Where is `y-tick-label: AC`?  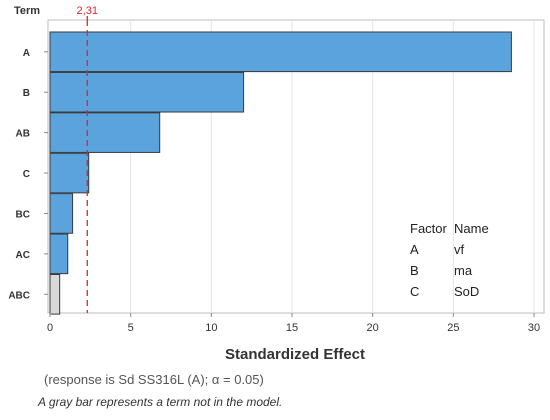 y-tick-label: AC is located at coordinates (23, 255).